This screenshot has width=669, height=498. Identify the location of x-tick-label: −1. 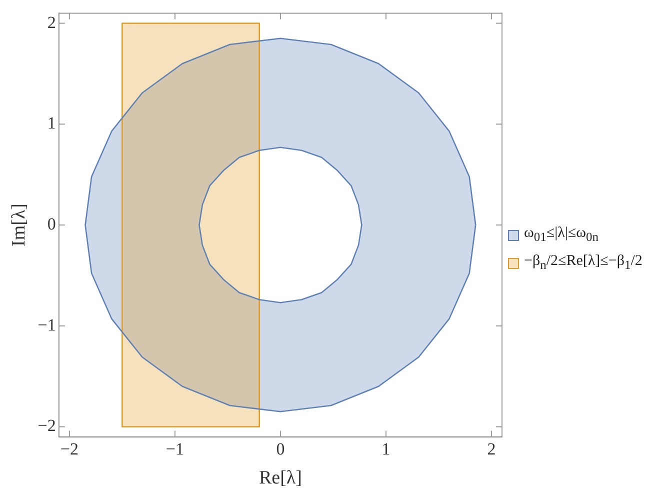
(175, 448).